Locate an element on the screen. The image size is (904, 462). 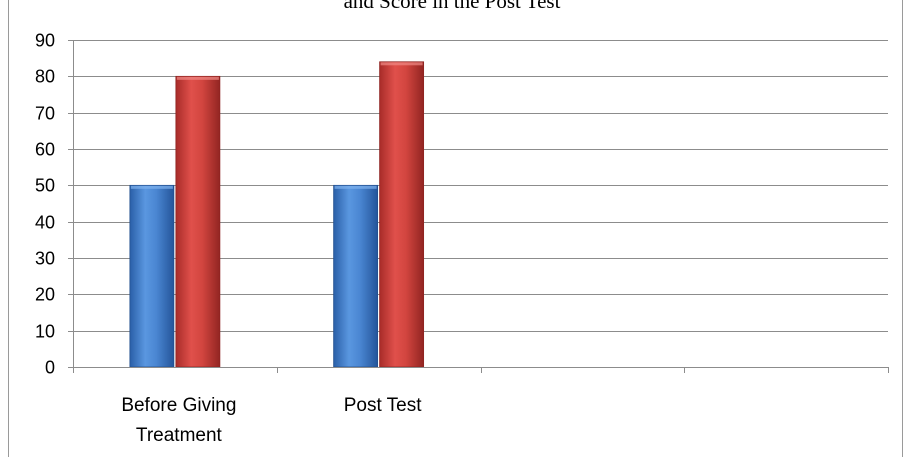
x-axis-tick-labels: Before Giving Treatment Post Test is located at coordinates (271, 420).